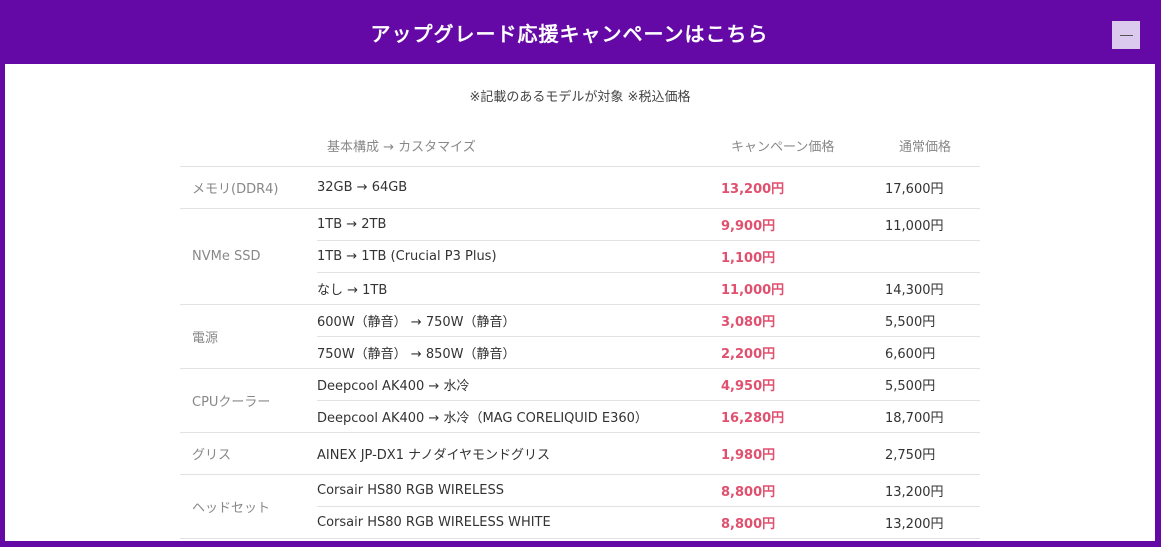 The width and height of the screenshot is (1161, 547). What do you see at coordinates (803, 288) in the screenshot?
I see `campaign-price: 11,000円` at bounding box center [803, 288].